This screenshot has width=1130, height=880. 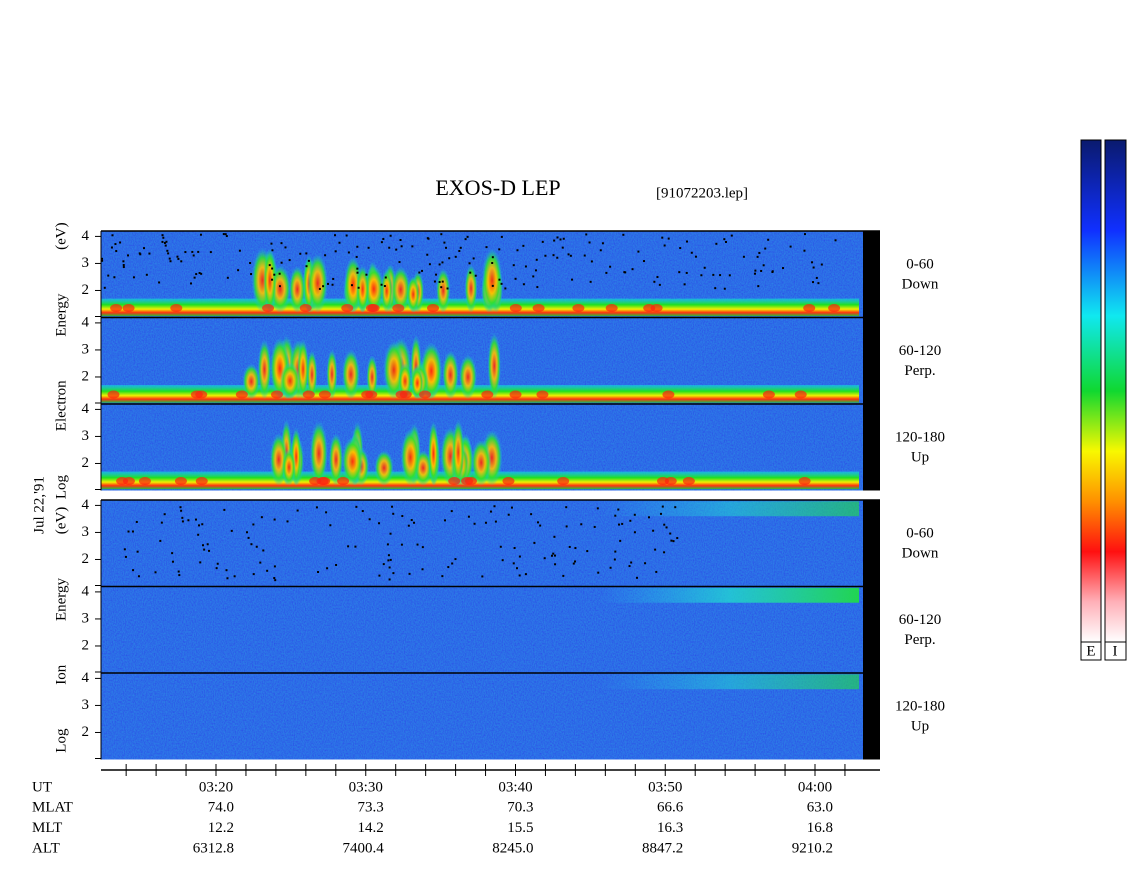 What do you see at coordinates (729, 509) in the screenshot?
I see `ion-streak` at bounding box center [729, 509].